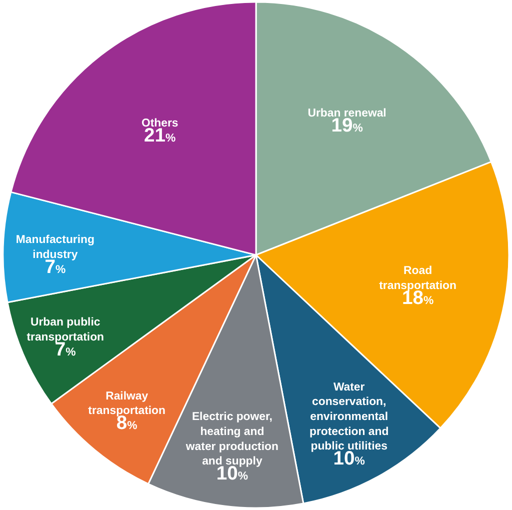 The width and height of the screenshot is (512, 510). Describe the element at coordinates (55, 248) in the screenshot. I see `slice-label: Manufacturing industry` at that location.